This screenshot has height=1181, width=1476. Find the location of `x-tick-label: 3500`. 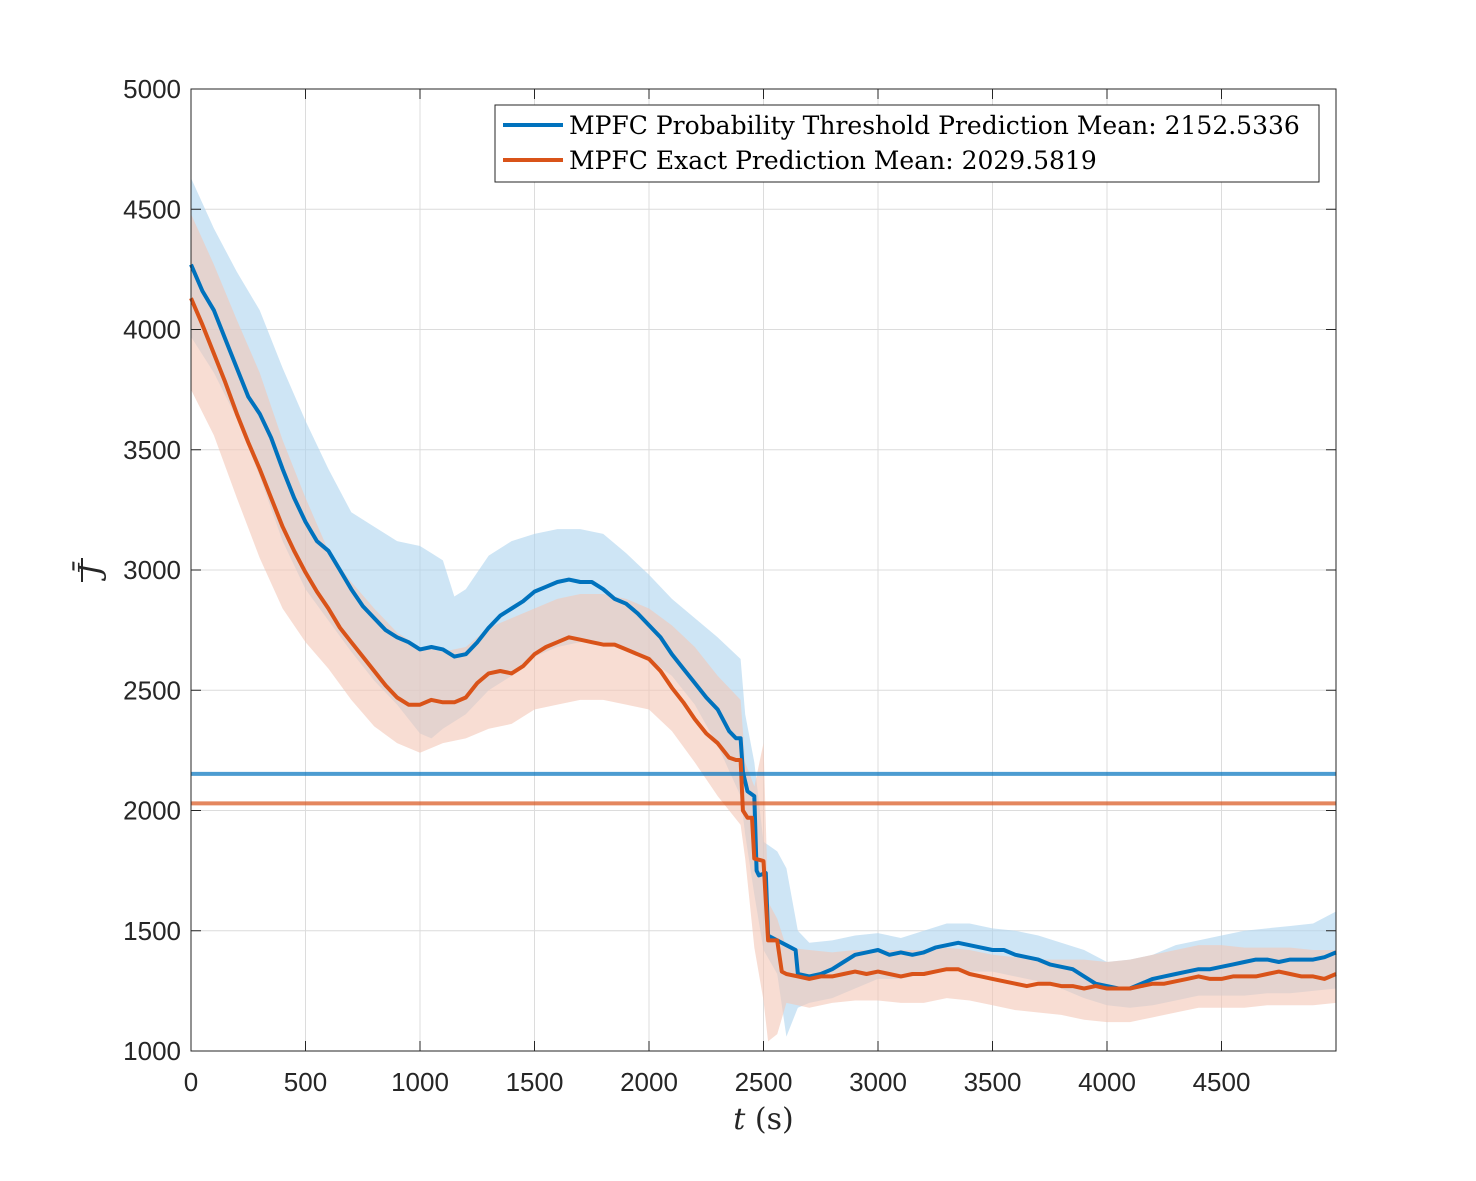

x-tick-label: 3500 is located at coordinates (993, 1082).